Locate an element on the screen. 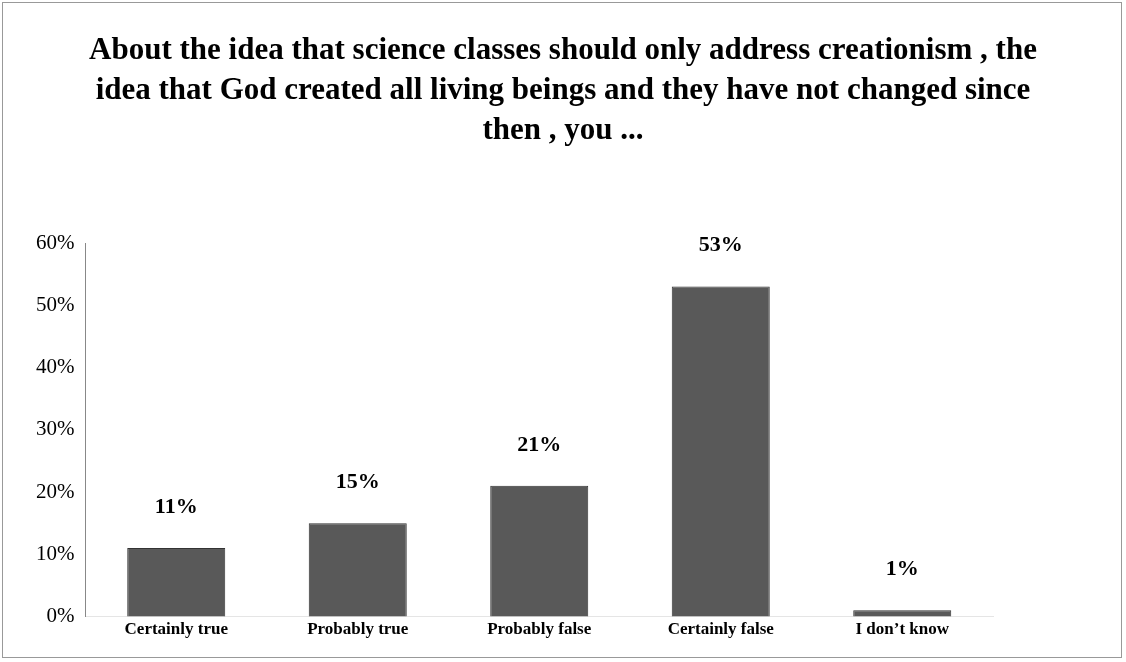 Image resolution: width=1126 pixels, height=662 pixels. x-tick-label: Certainly true is located at coordinates (176, 629).